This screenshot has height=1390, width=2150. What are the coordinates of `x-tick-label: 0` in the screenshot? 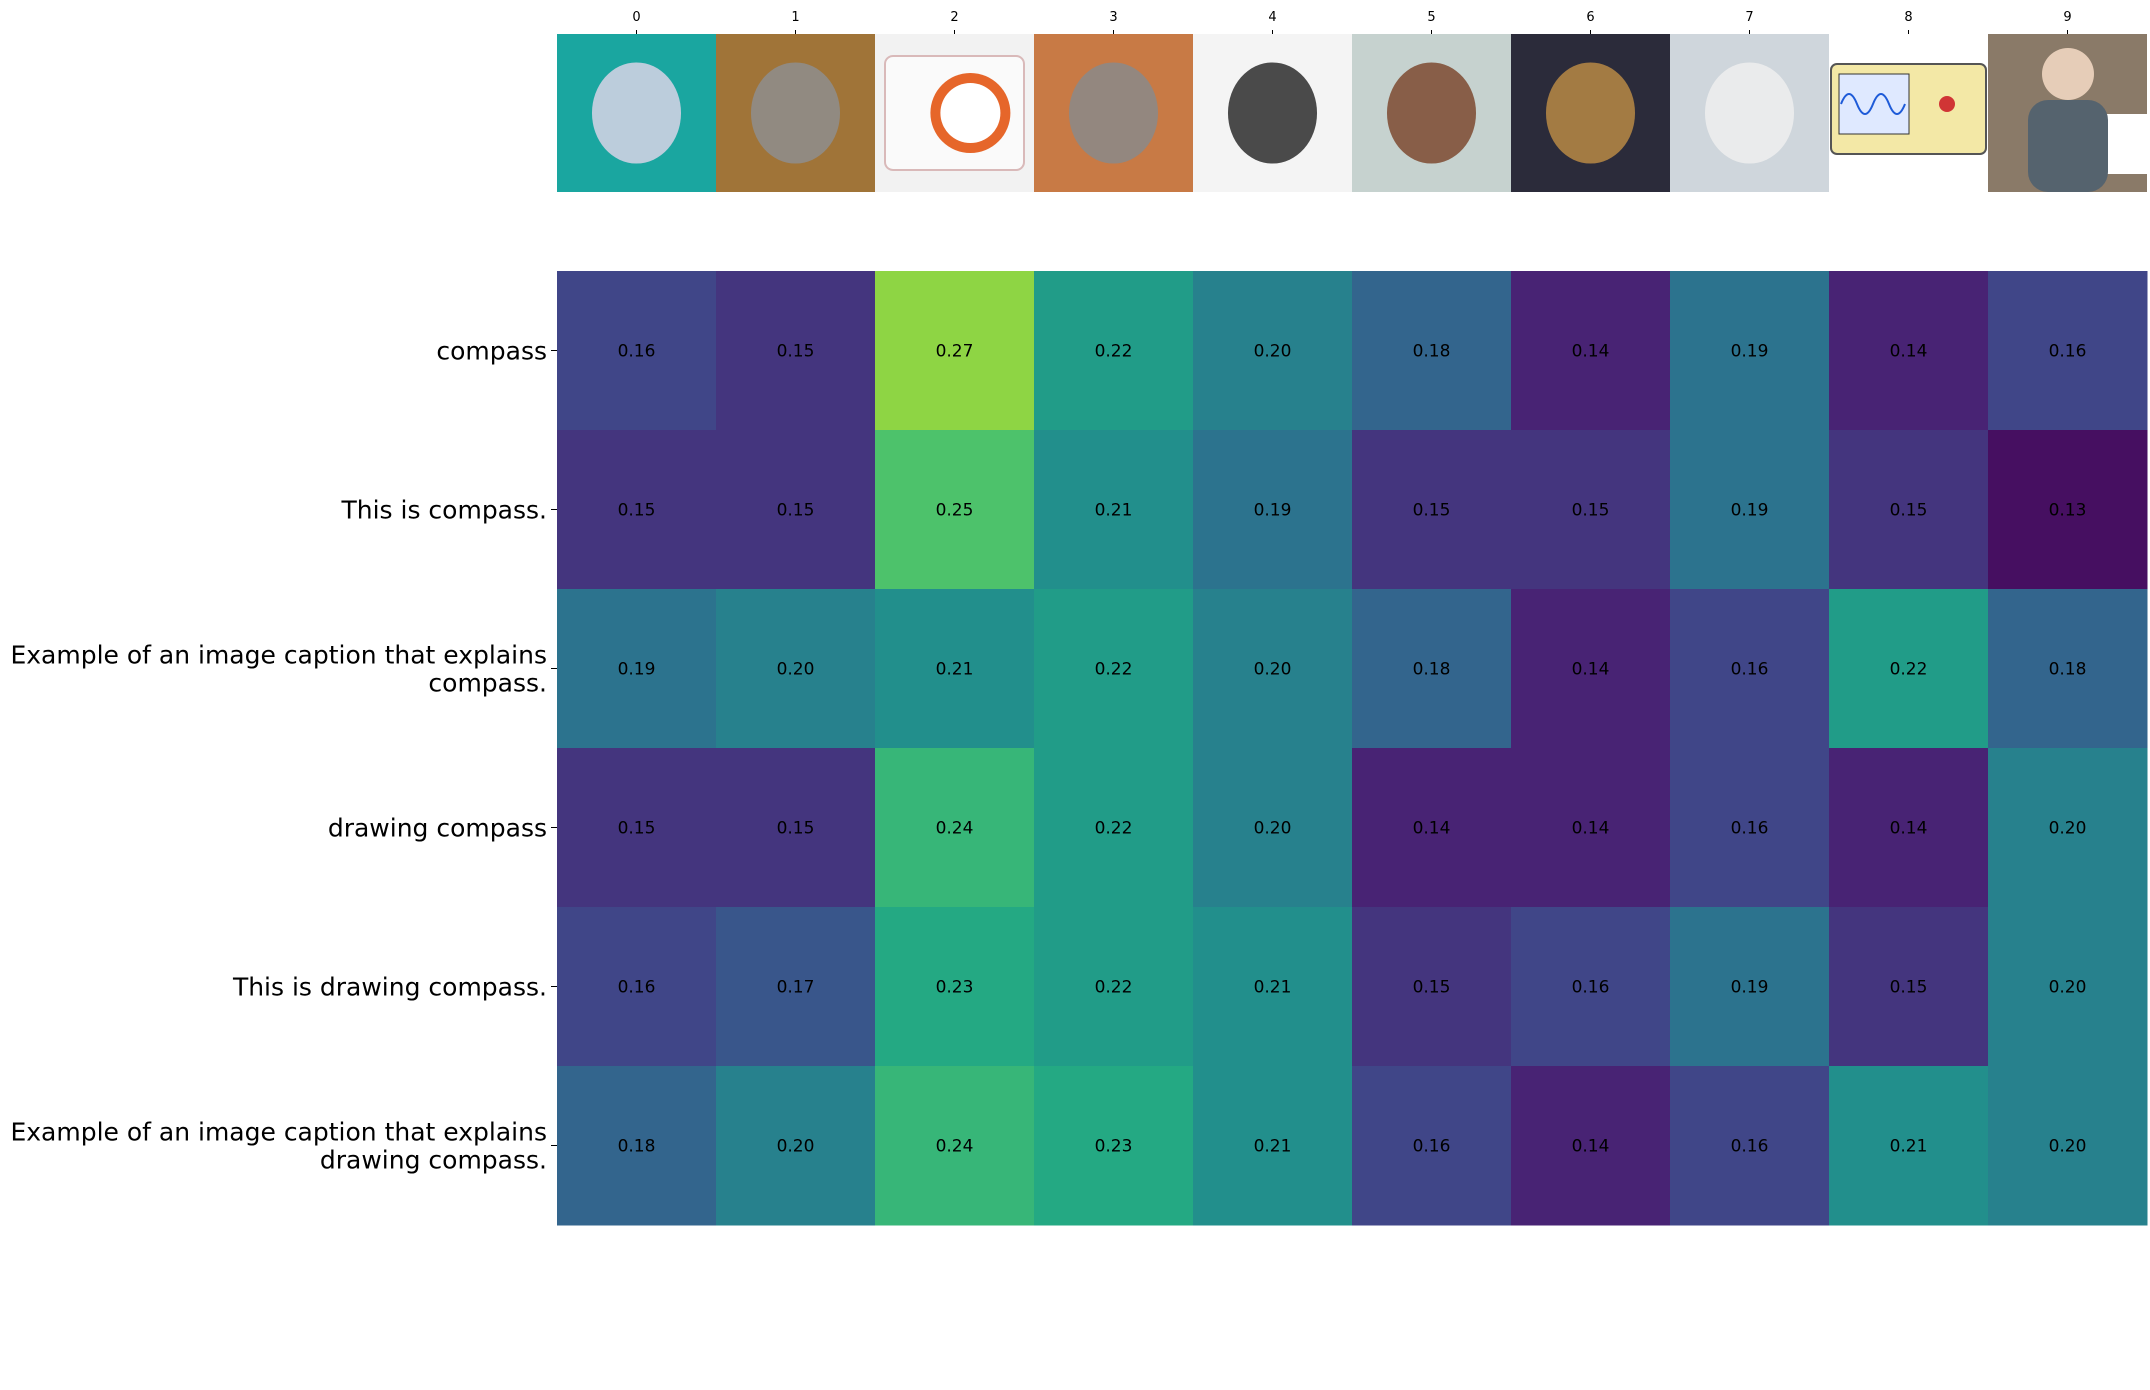 It's located at (636, 17).